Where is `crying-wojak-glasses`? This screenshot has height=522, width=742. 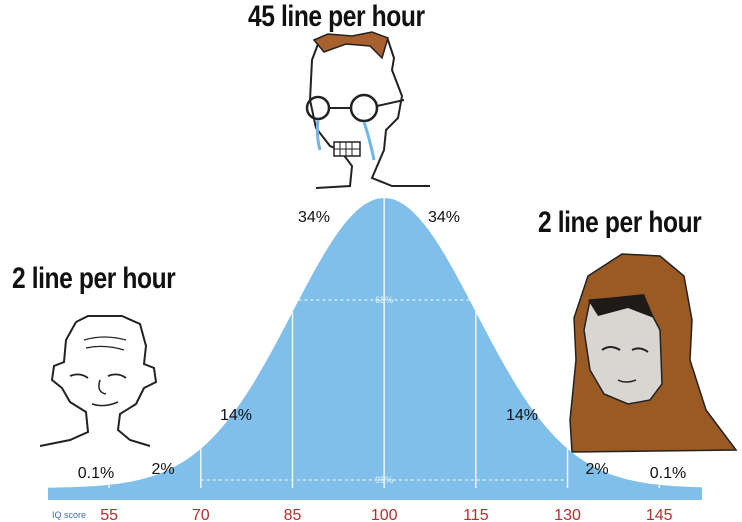 crying-wojak-glasses is located at coordinates (367, 110).